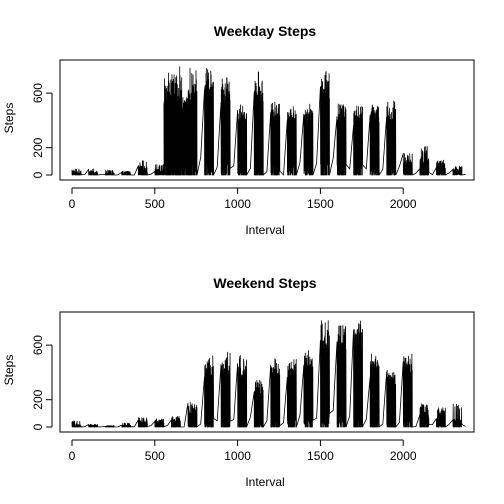 The height and width of the screenshot is (504, 504). I want to click on panel-title: Weekday Steps, so click(265, 31).